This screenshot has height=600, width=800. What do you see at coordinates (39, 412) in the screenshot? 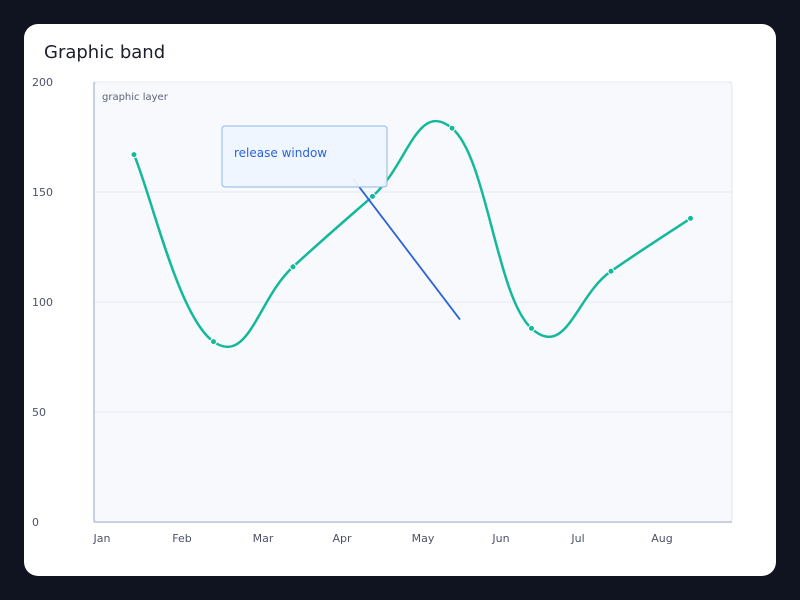
I see `y-tick-label: 50` at bounding box center [39, 412].